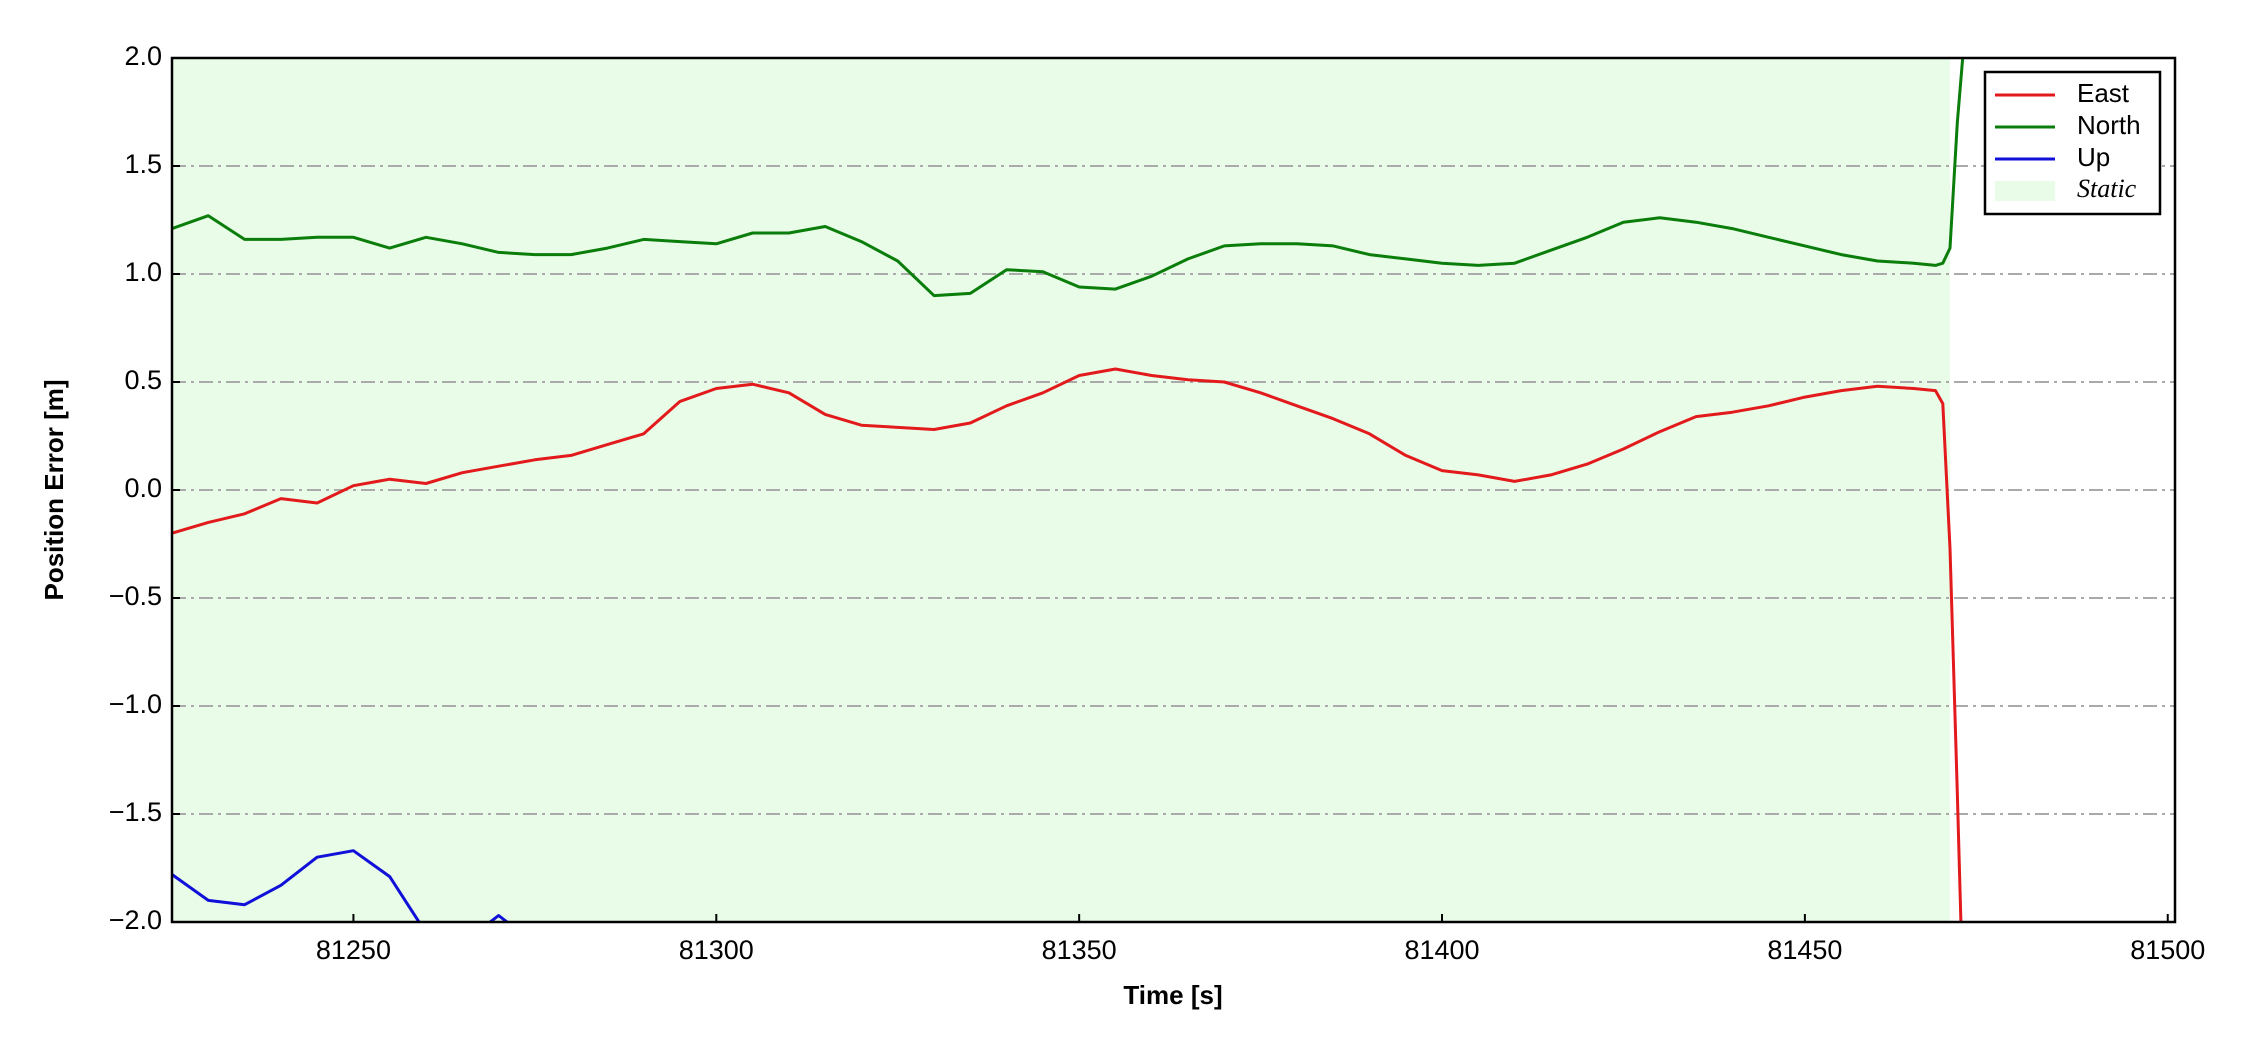  What do you see at coordinates (2107, 188) in the screenshot?
I see `legend-label: Static` at bounding box center [2107, 188].